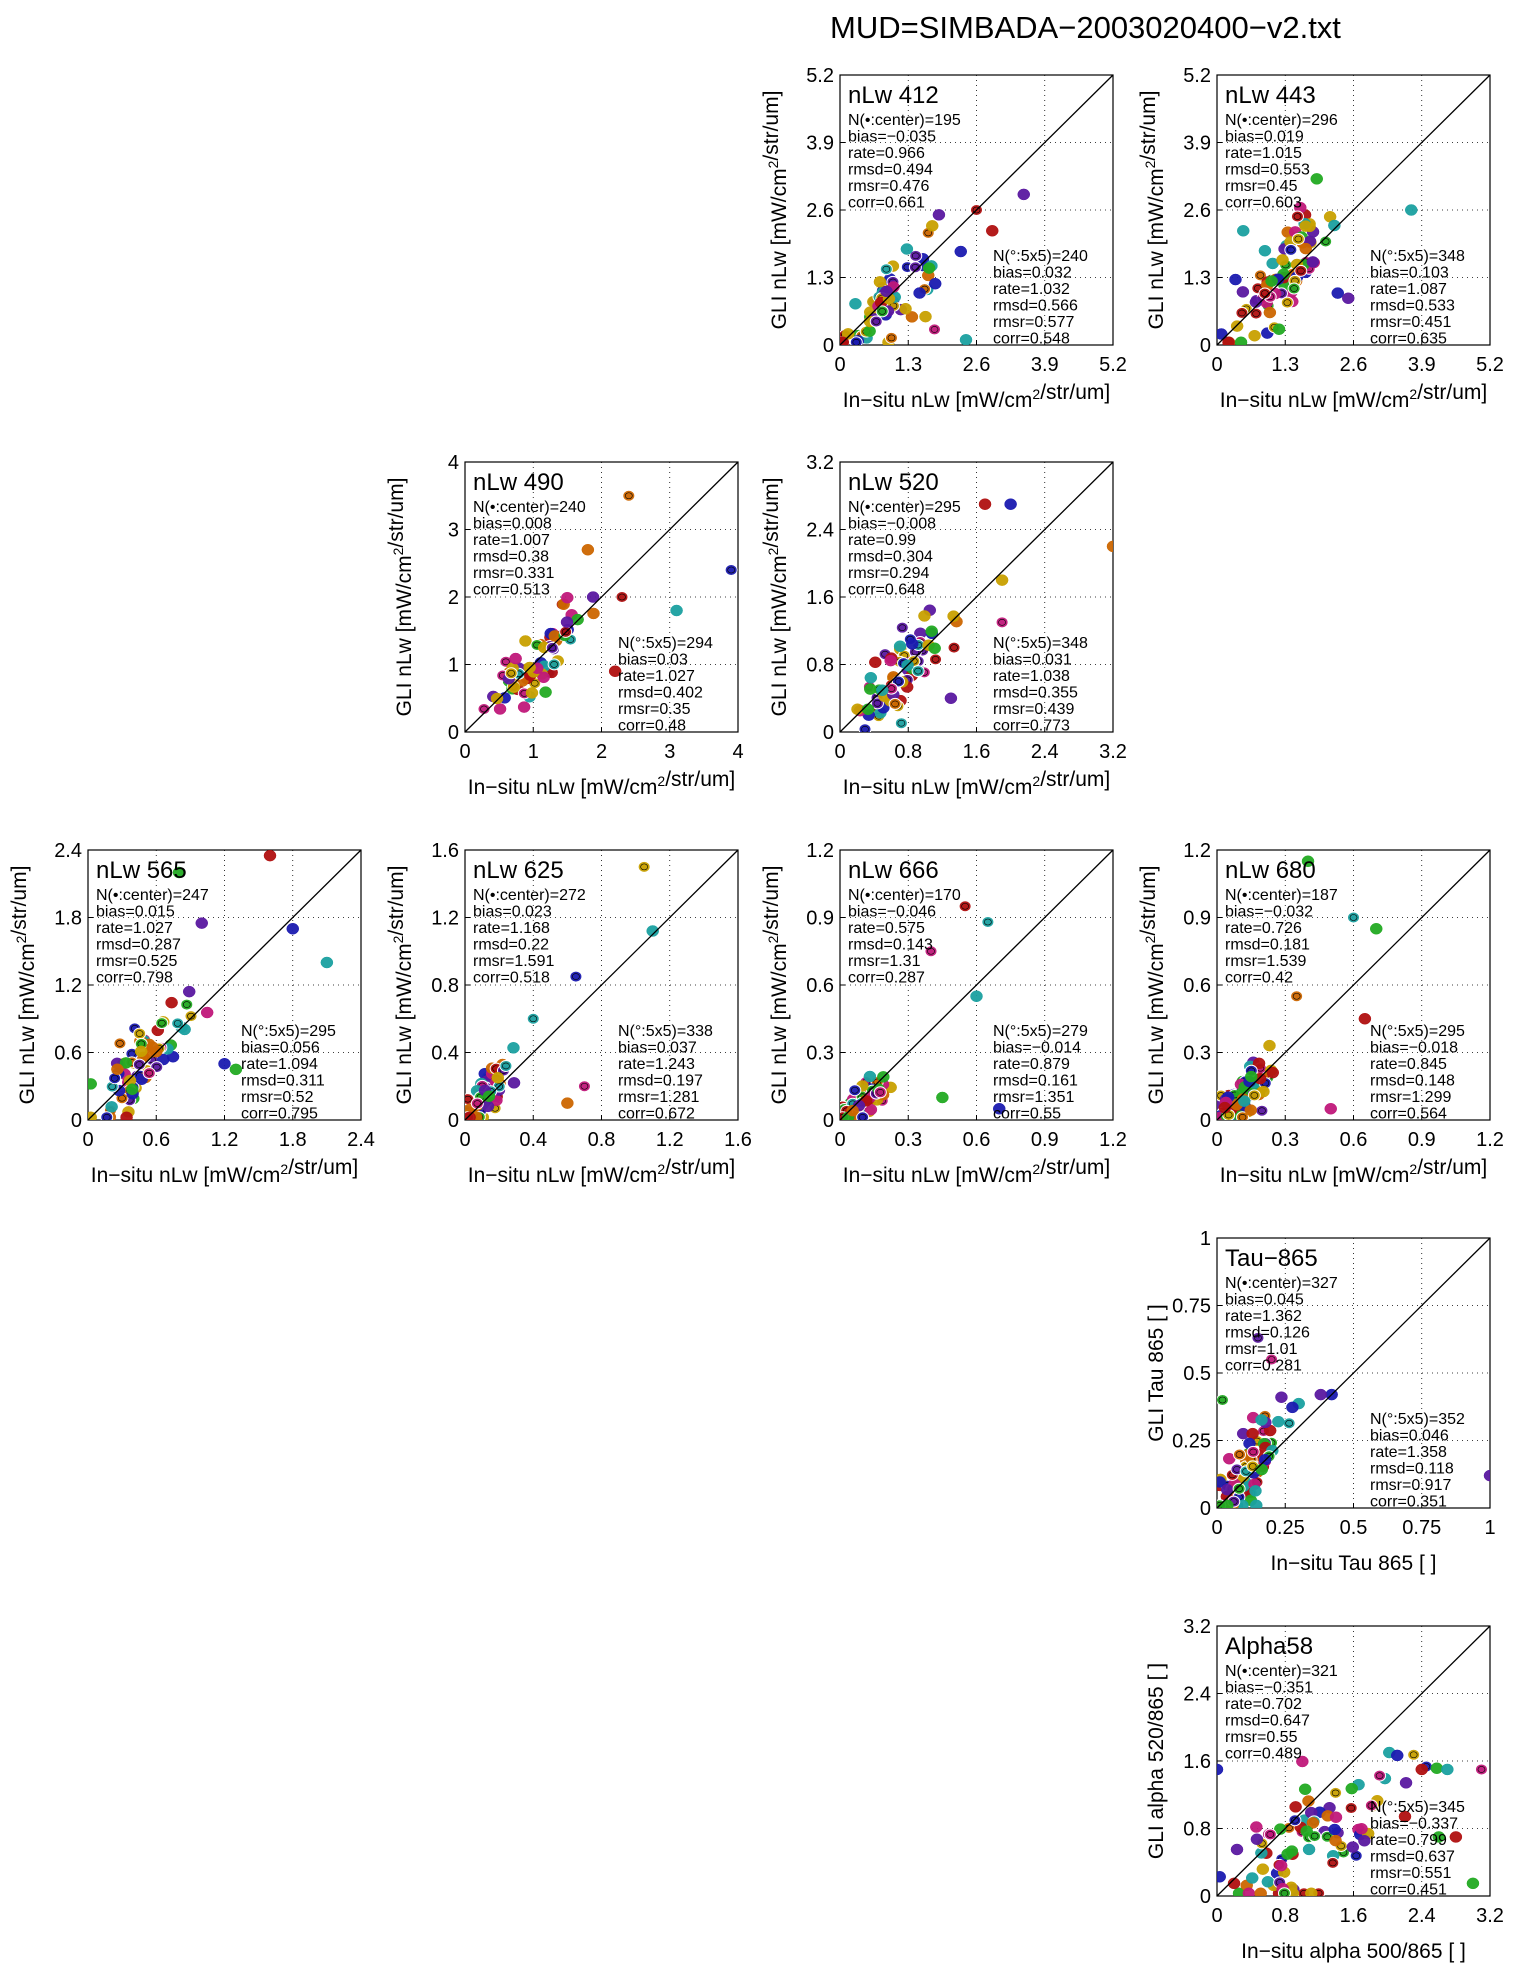 This screenshot has width=1522, height=1967. What do you see at coordinates (1265, 961) in the screenshot?
I see `stats-center-line: rmsr=1.539` at bounding box center [1265, 961].